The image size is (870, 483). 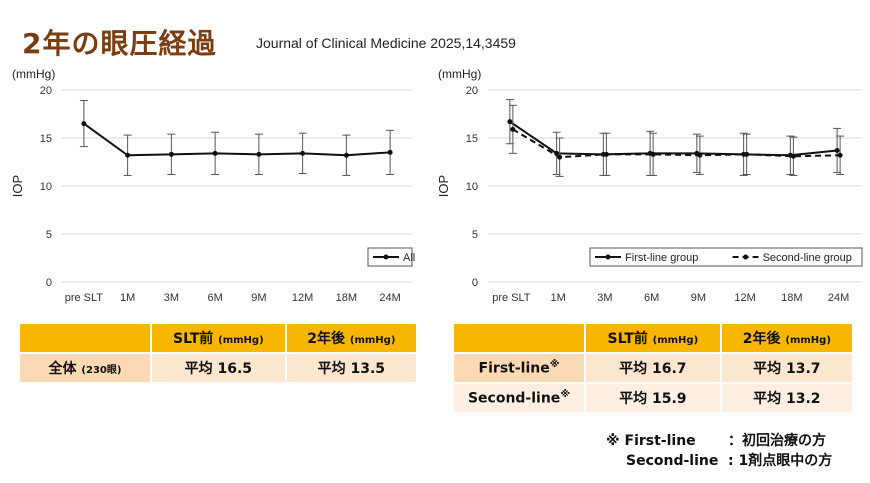 I want to click on table-groups-header-before: SLT前 (mmHg), so click(x=653, y=338).